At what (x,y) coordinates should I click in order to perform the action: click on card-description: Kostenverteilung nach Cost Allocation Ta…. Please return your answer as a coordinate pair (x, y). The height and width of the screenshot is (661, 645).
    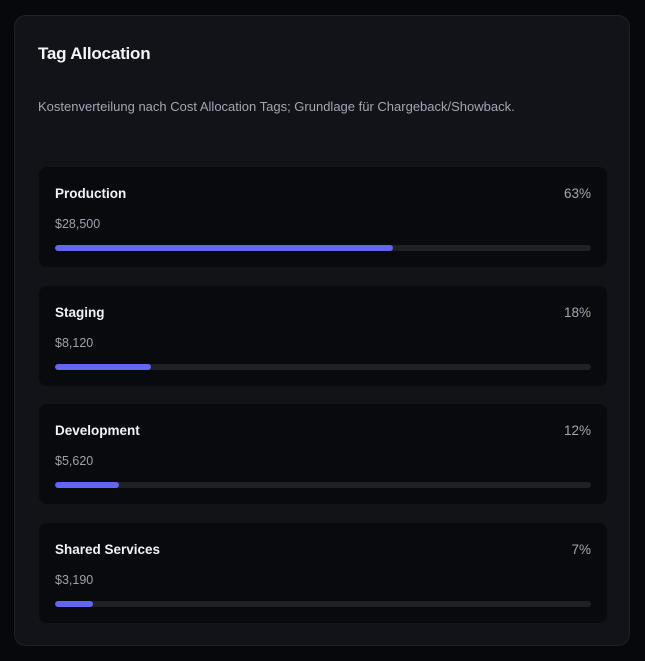
    Looking at the image, I should click on (276, 106).